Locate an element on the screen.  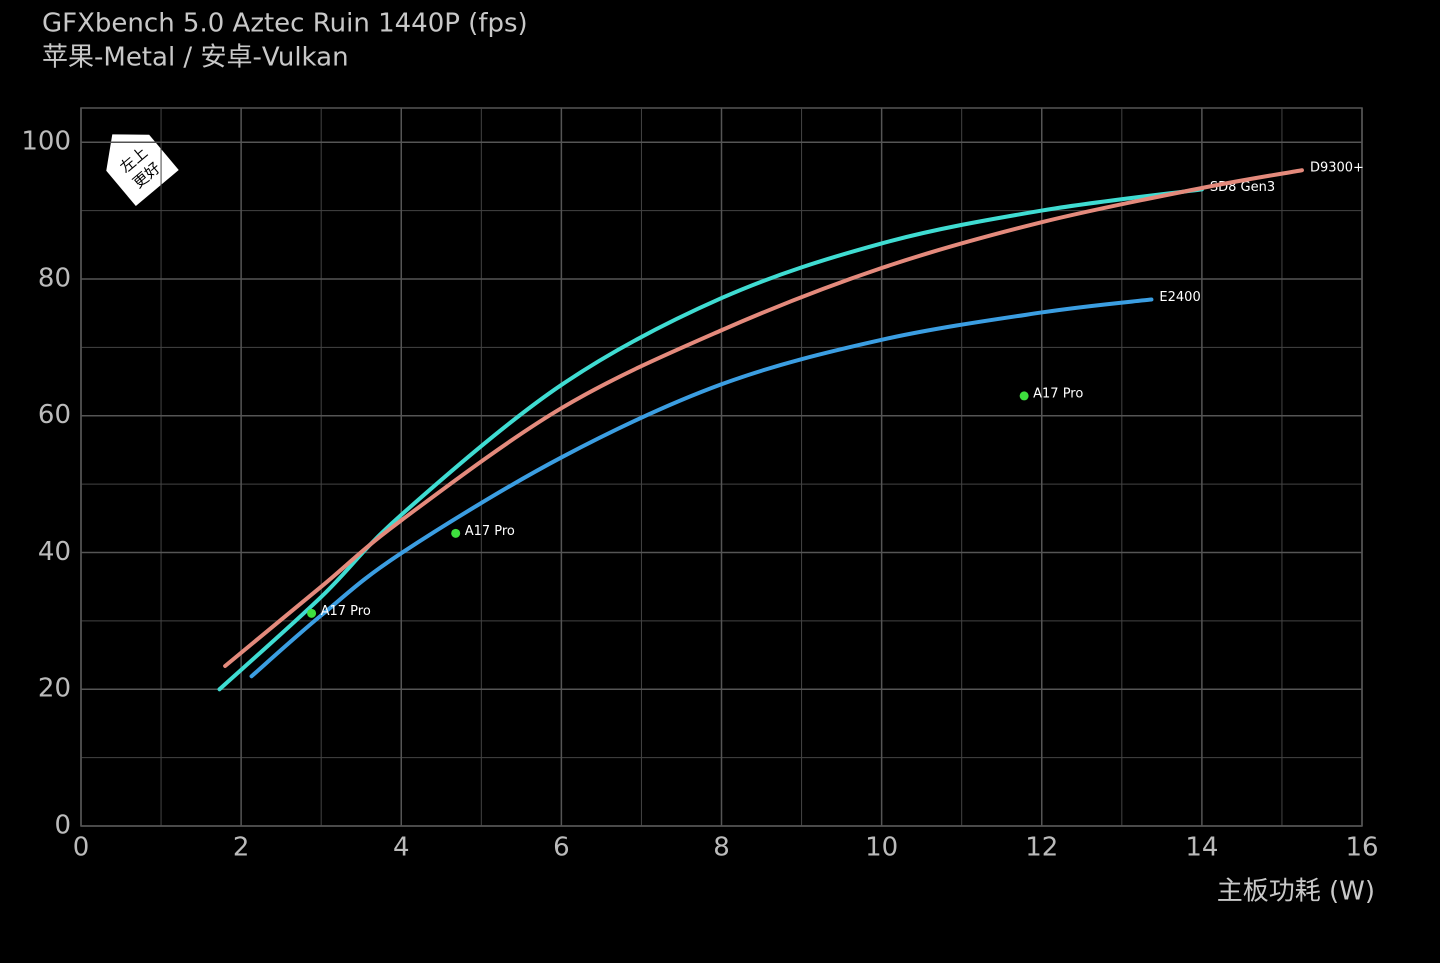
x-tick-label: 2 is located at coordinates (241, 848).